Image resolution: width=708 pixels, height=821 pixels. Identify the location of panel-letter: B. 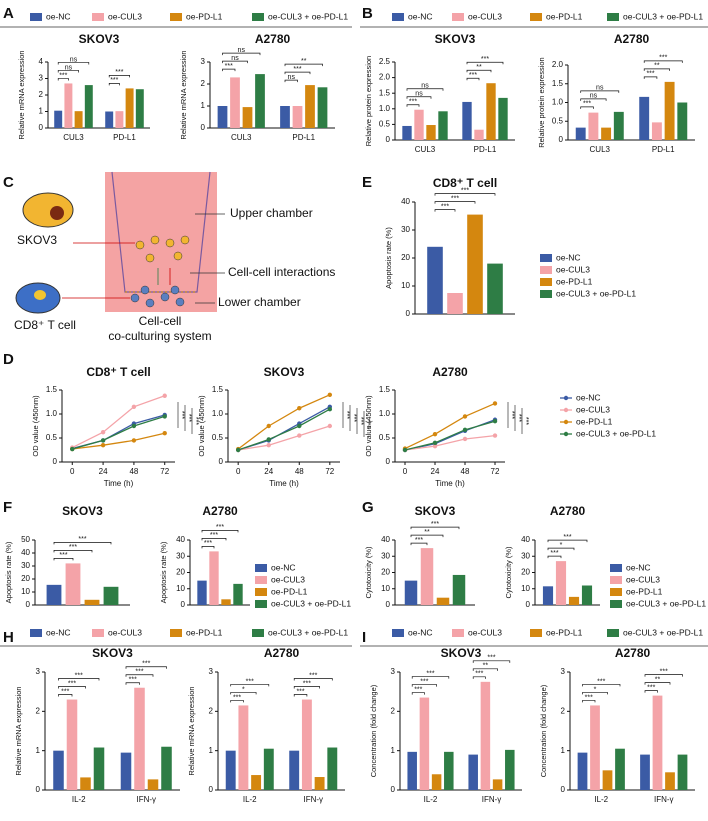
(367, 13).